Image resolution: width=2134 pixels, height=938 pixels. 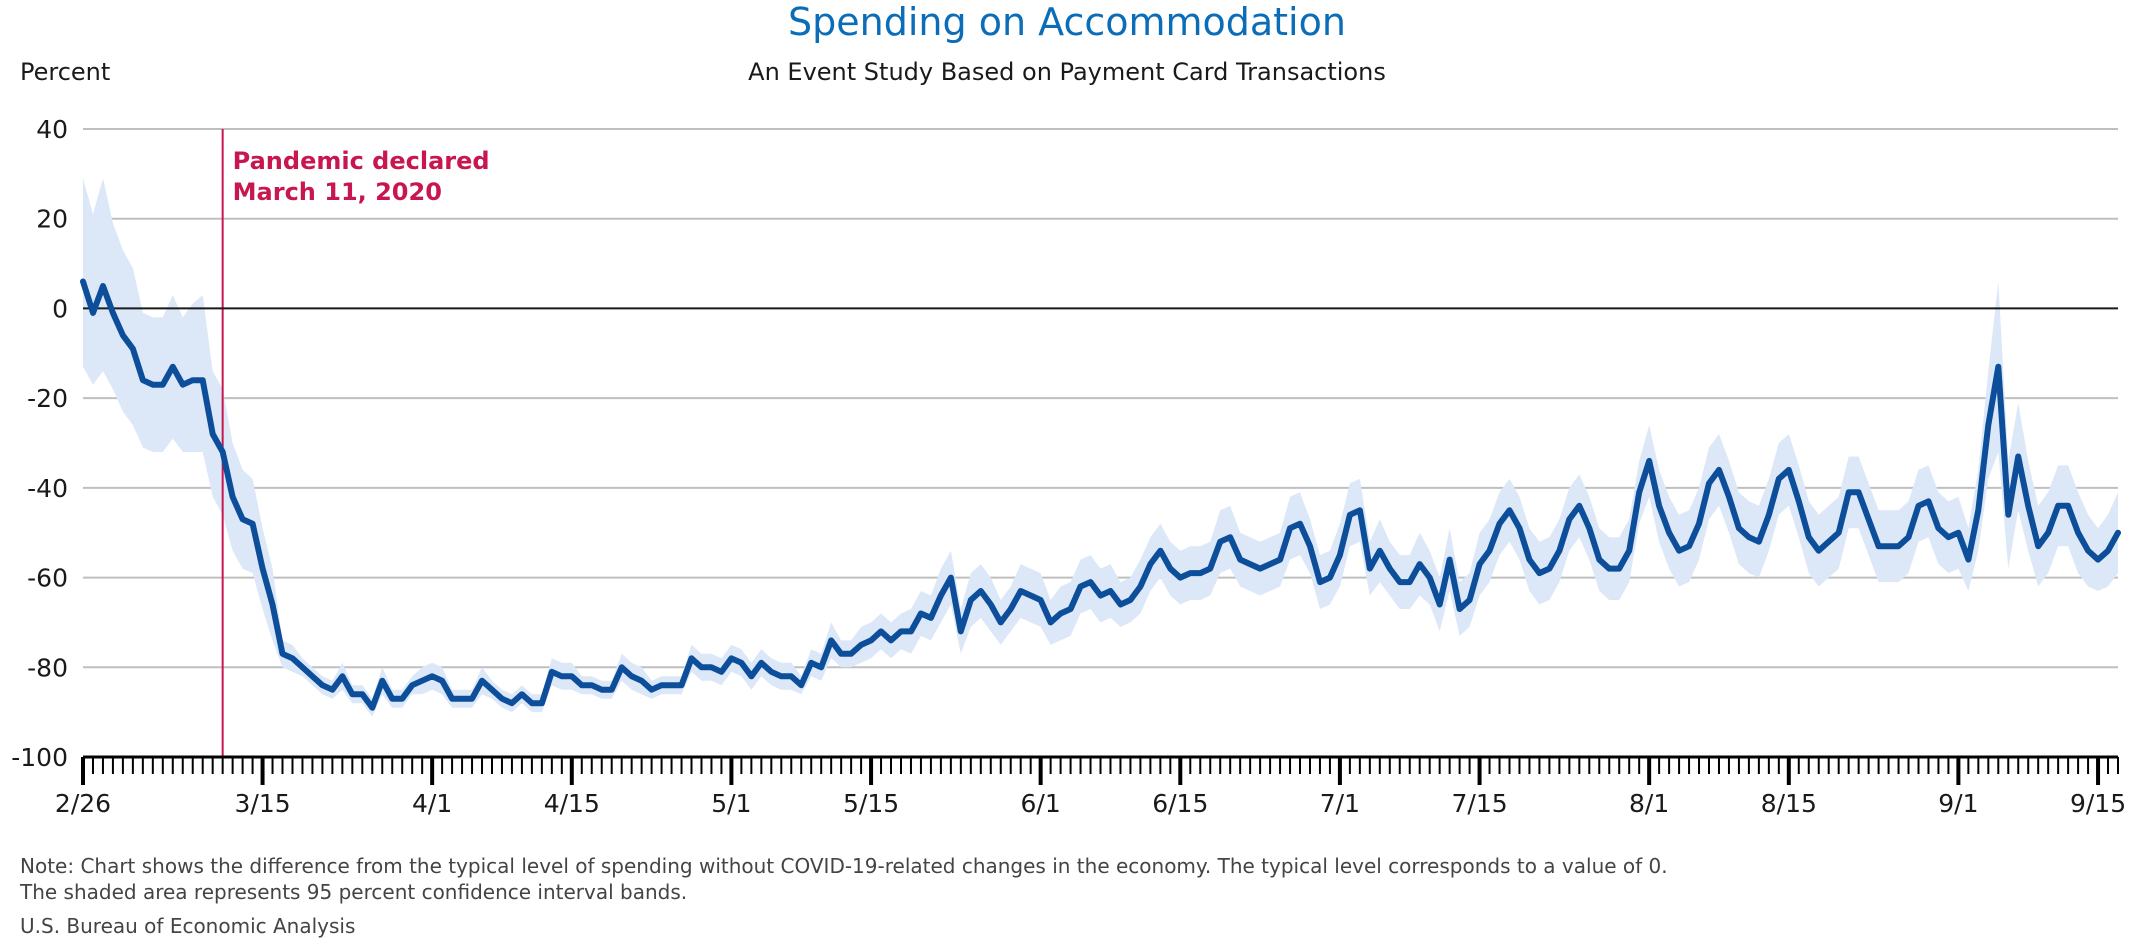 I want to click on x-axis, so click(x=1100, y=770).